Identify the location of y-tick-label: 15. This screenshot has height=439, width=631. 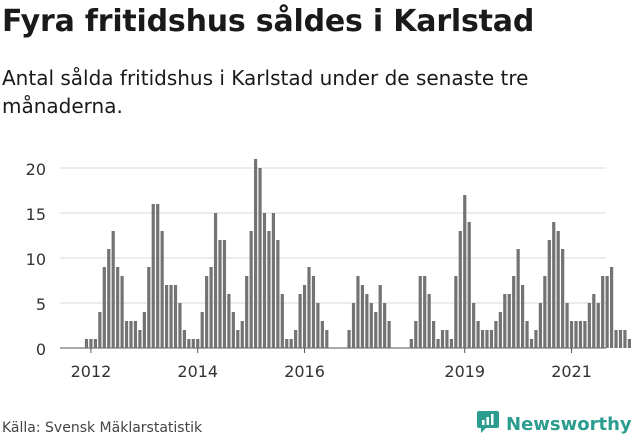
(36, 214).